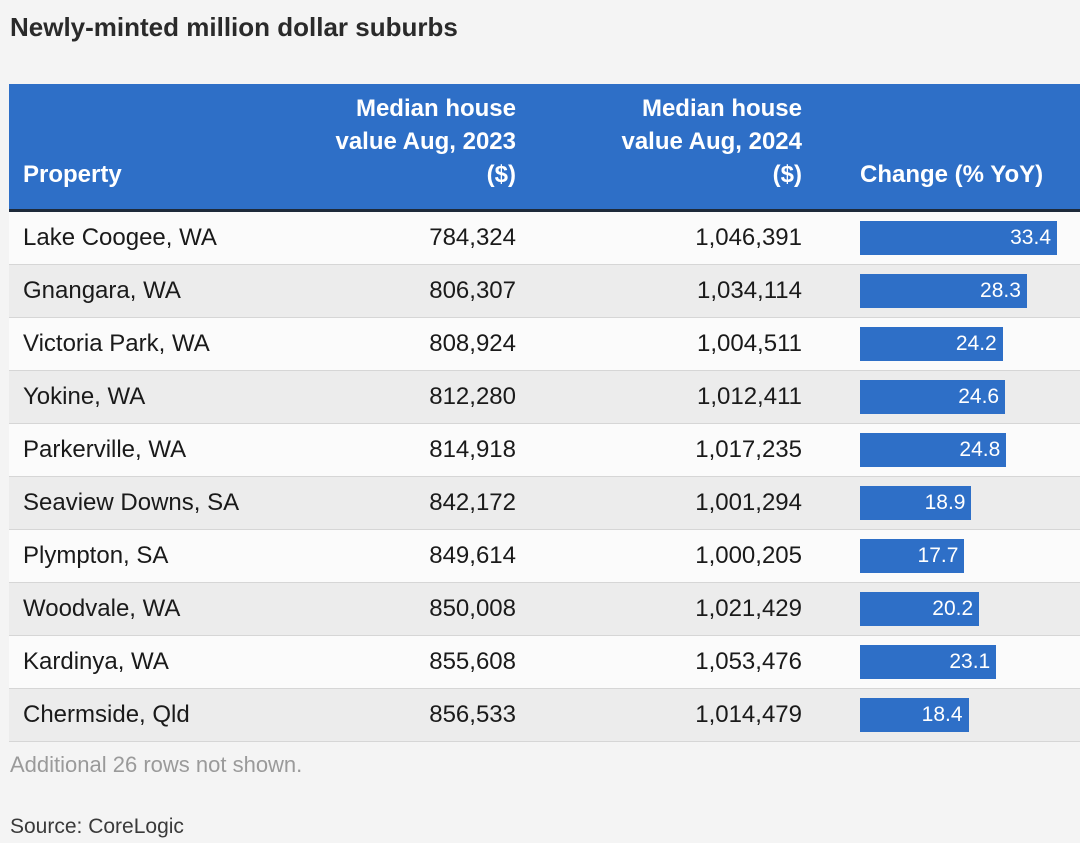 The image size is (1080, 843). Describe the element at coordinates (156, 764) in the screenshot. I see `rows-hidden-note: Additional 26 rows not shown.` at that location.